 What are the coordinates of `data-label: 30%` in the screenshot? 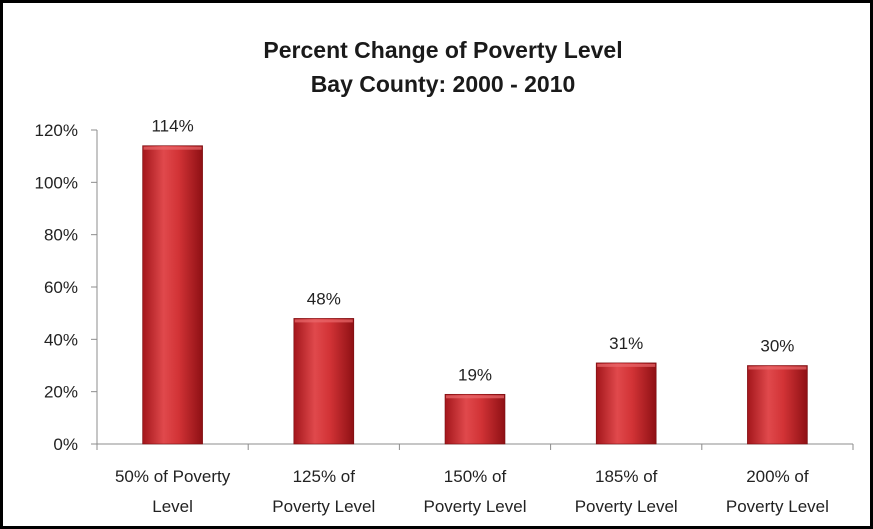 It's located at (777, 346).